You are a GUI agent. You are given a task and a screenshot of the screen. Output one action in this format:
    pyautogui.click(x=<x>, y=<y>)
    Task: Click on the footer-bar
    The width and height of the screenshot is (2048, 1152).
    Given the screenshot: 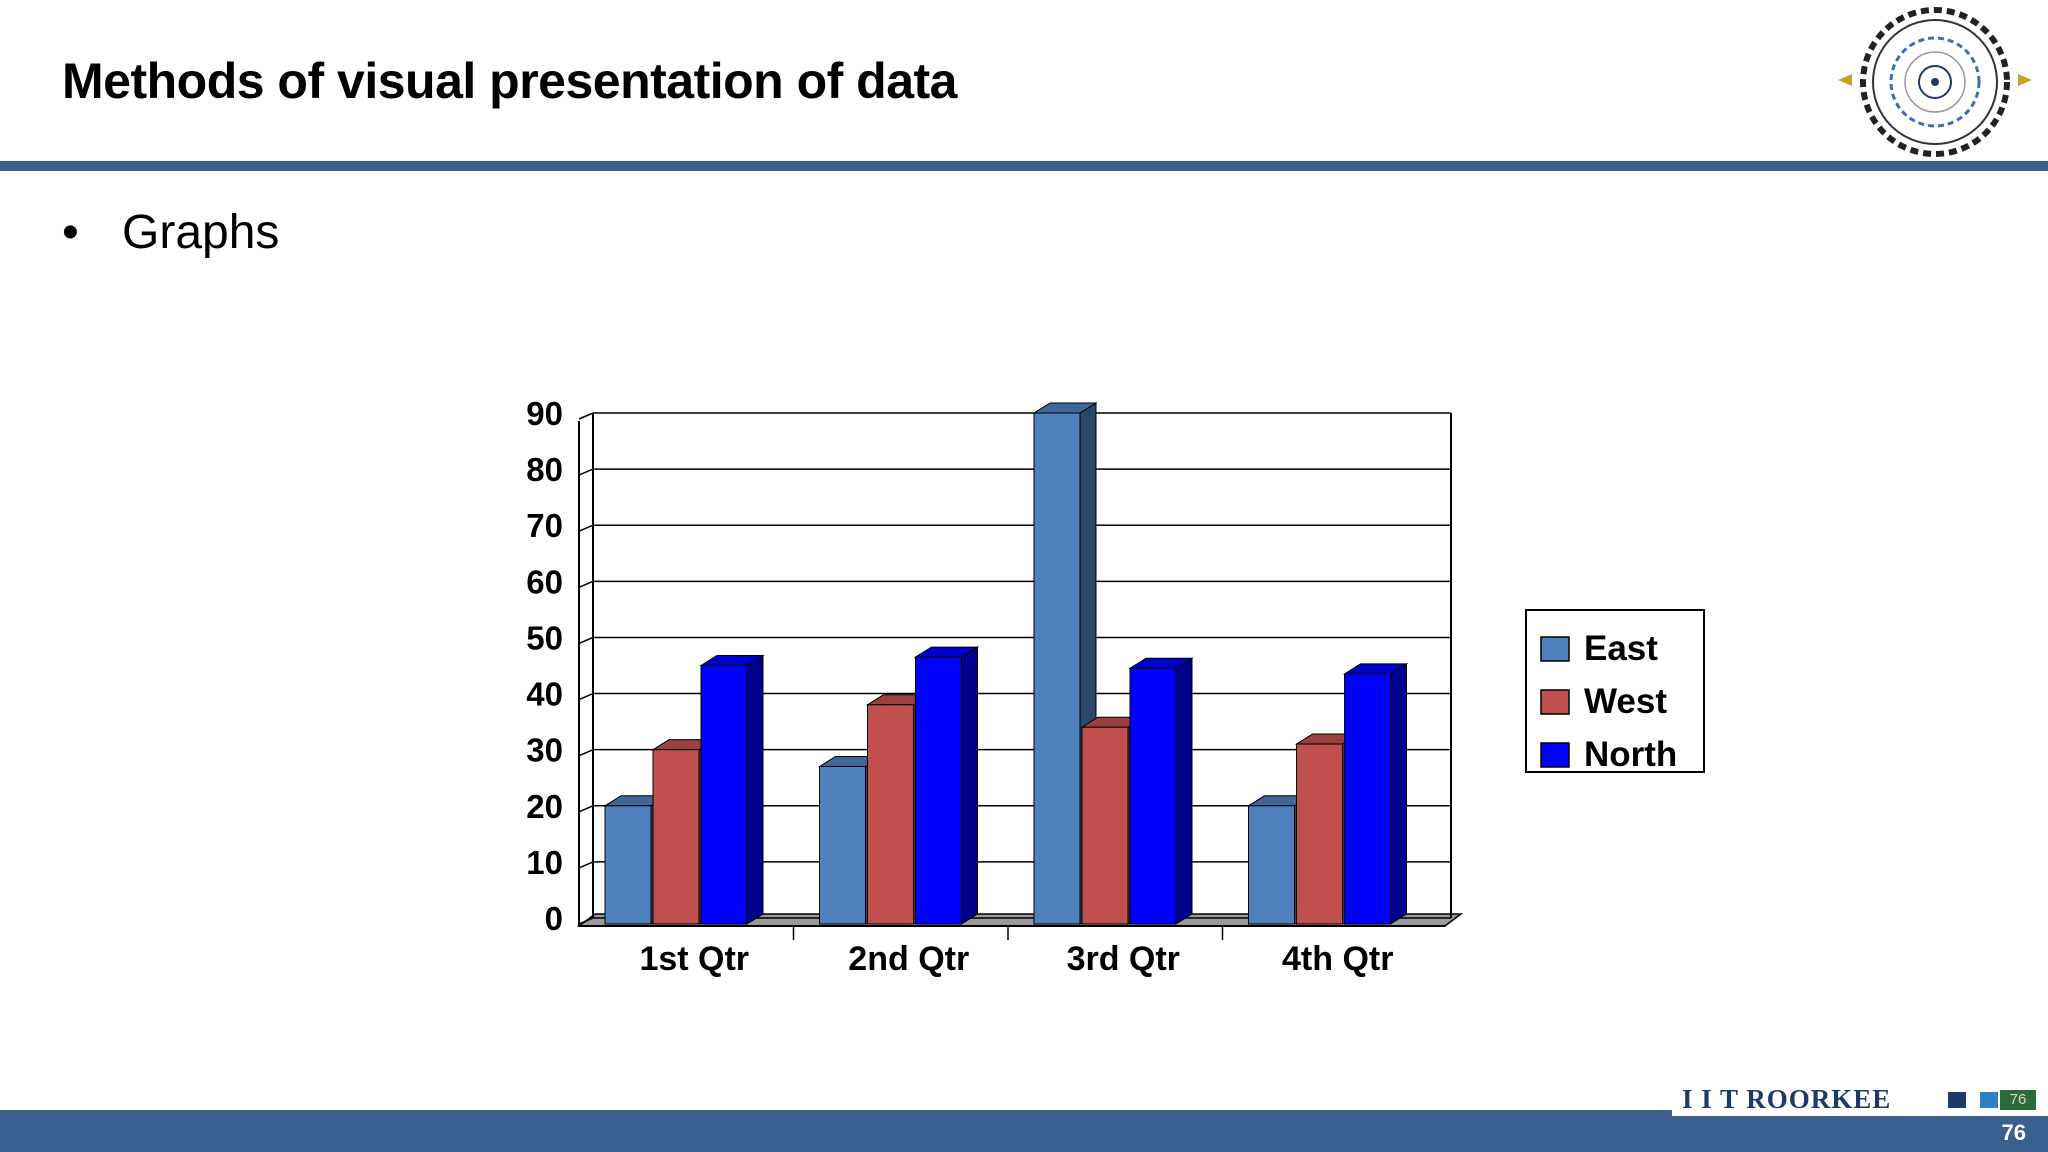 What is the action you would take?
    pyautogui.click(x=1024, y=1131)
    